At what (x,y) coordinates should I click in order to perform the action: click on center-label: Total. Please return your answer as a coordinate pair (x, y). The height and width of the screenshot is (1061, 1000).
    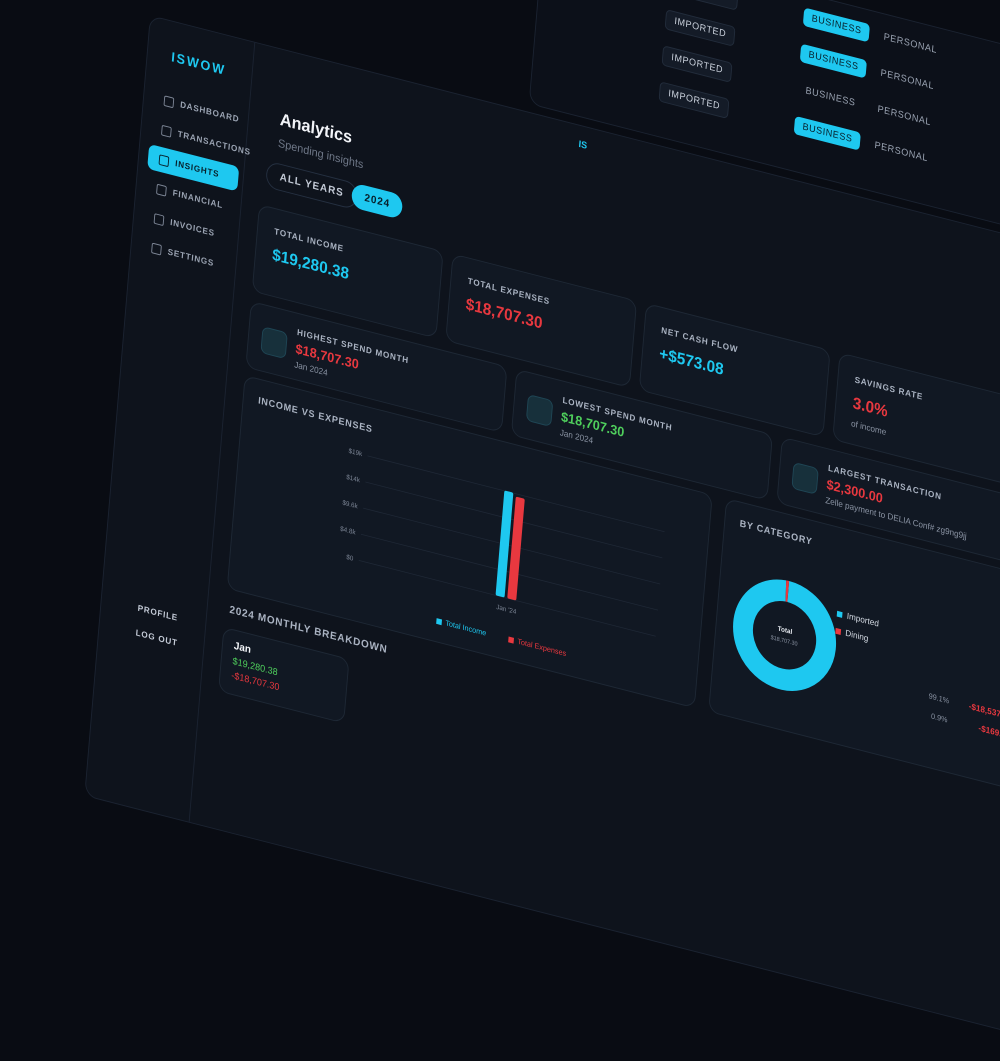
    Looking at the image, I should click on (784, 630).